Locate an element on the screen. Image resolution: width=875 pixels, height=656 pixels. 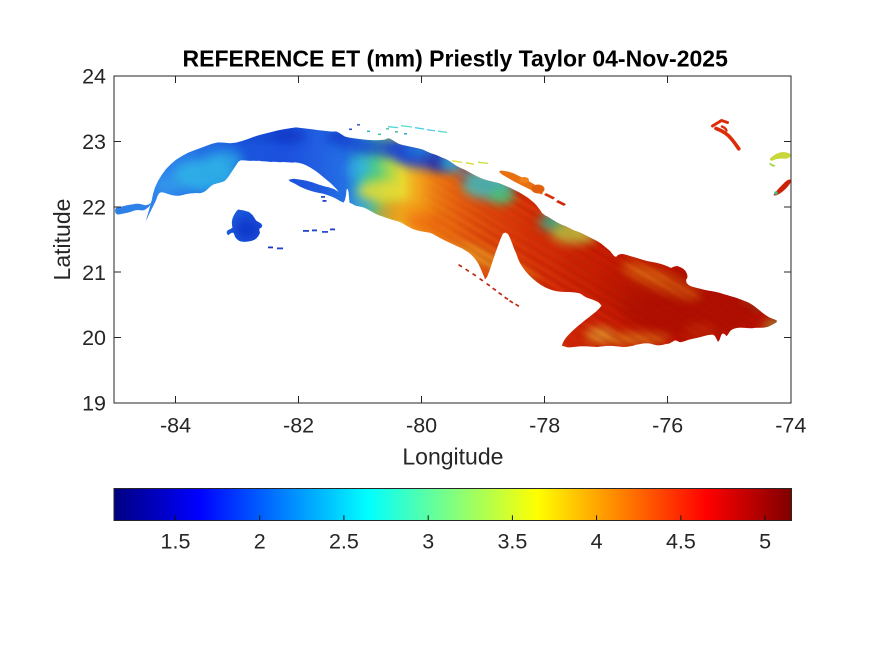
svg-text: 20 is located at coordinates (94, 338).